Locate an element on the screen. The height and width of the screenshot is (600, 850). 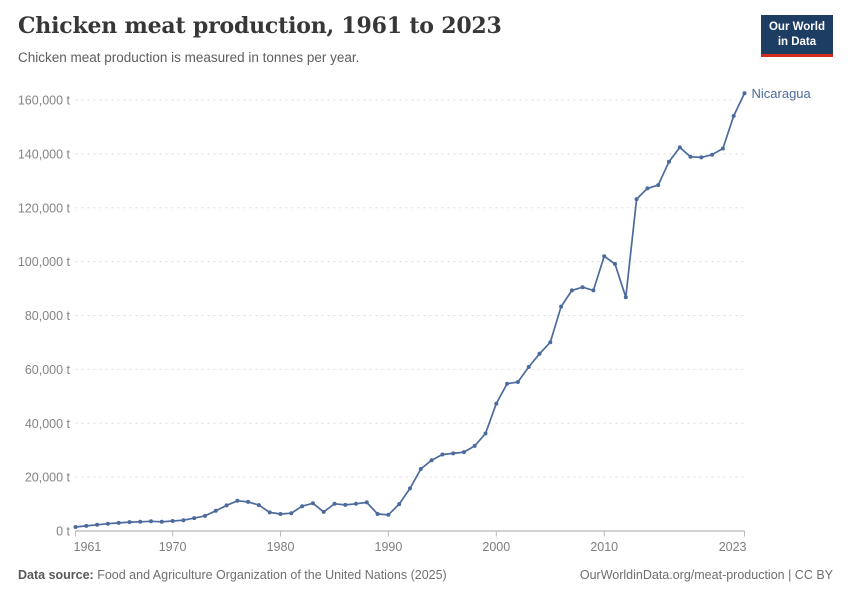
x-axis-tick-label: 1980 is located at coordinates (281, 547).